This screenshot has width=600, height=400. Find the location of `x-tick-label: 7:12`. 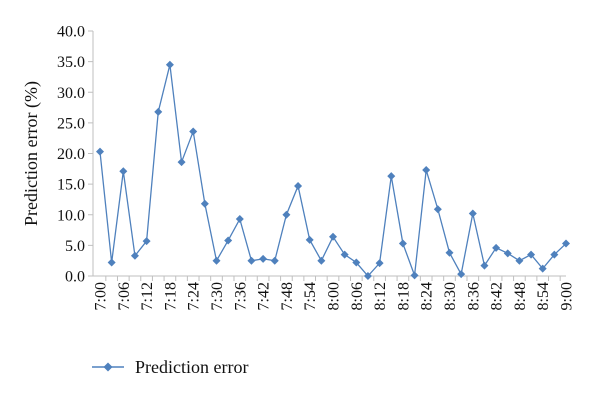

x-tick-label: 7:12 is located at coordinates (147, 296).